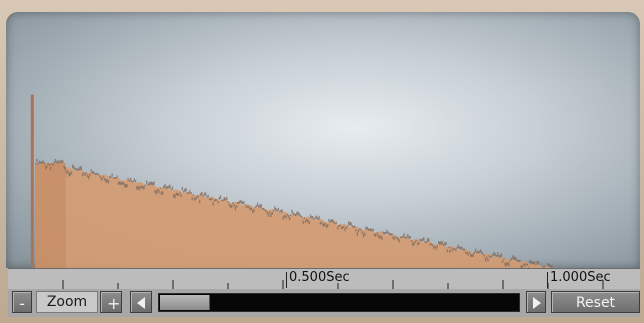  Describe the element at coordinates (22, 302) in the screenshot. I see `zoom-out-button: -` at that location.